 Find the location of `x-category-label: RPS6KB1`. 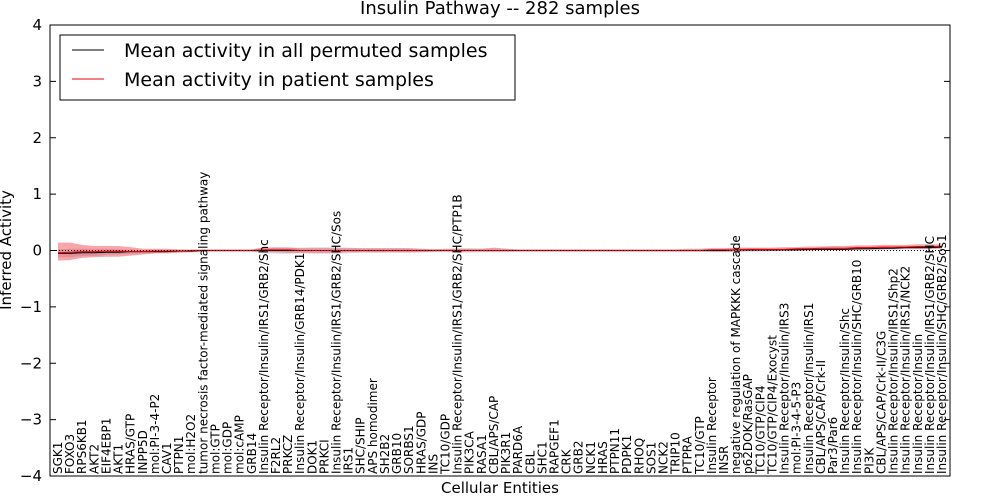

x-category-label: RPS6KB1 is located at coordinates (82, 446).